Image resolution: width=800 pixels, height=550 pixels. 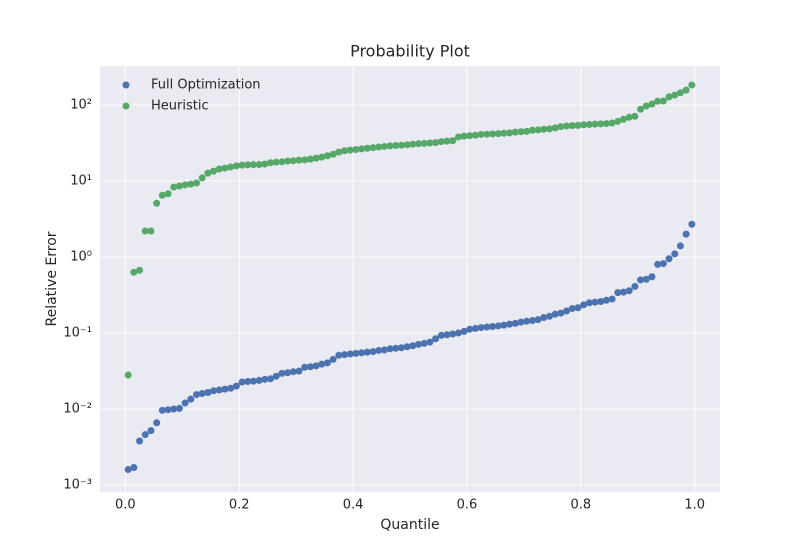 What do you see at coordinates (467, 505) in the screenshot?
I see `x-tick-label: 0.6` at bounding box center [467, 505].